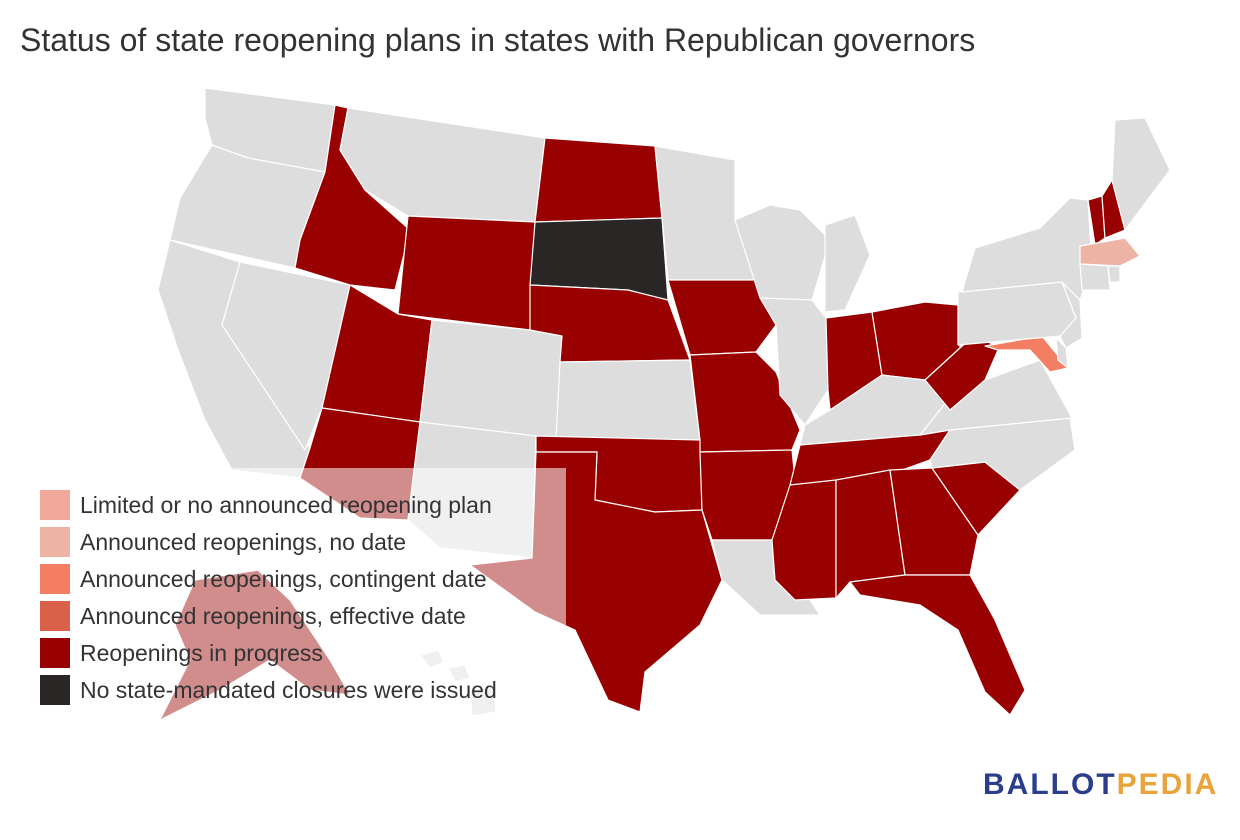  I want to click on state-florida, so click(937, 645).